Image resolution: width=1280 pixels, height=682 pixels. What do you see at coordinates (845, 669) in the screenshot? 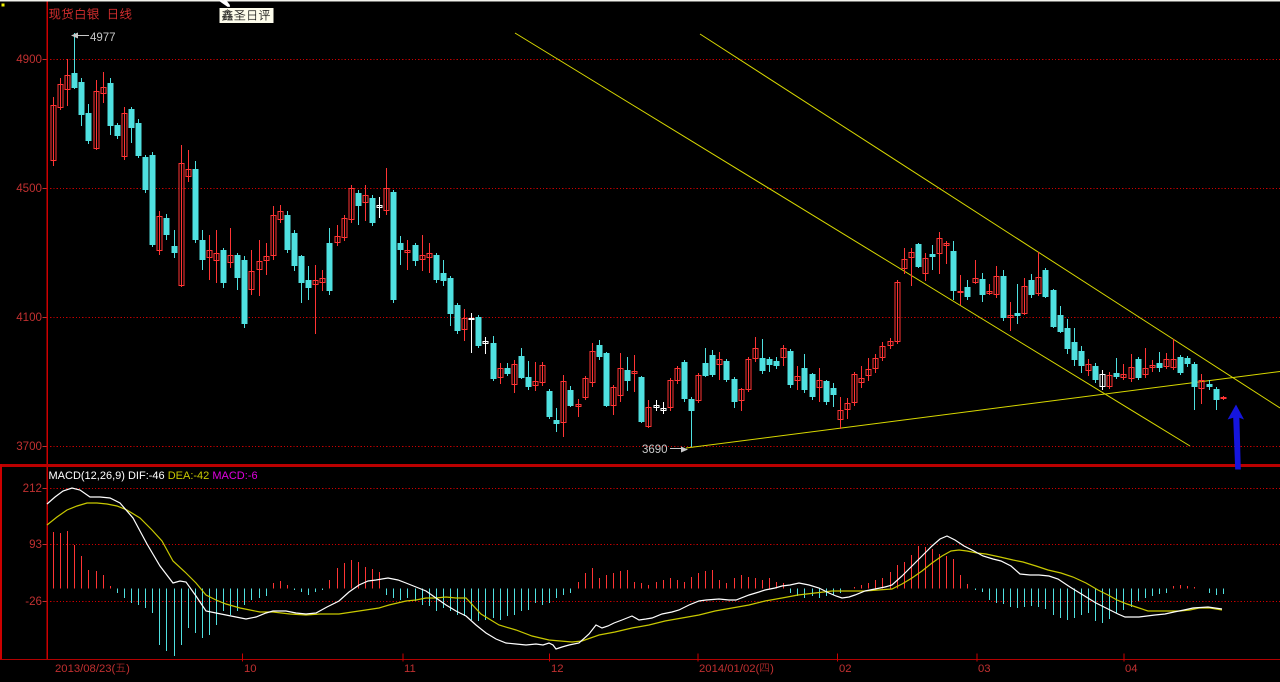
I see `svg-text: 02` at bounding box center [845, 669].